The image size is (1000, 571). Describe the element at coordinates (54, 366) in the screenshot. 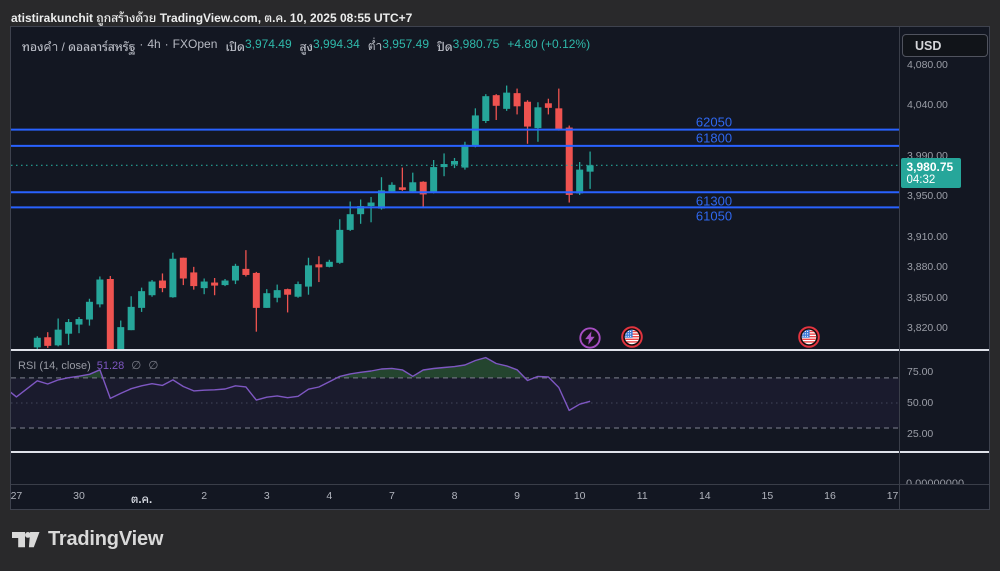

I see `rsi-title: RSI (14, close)` at that location.